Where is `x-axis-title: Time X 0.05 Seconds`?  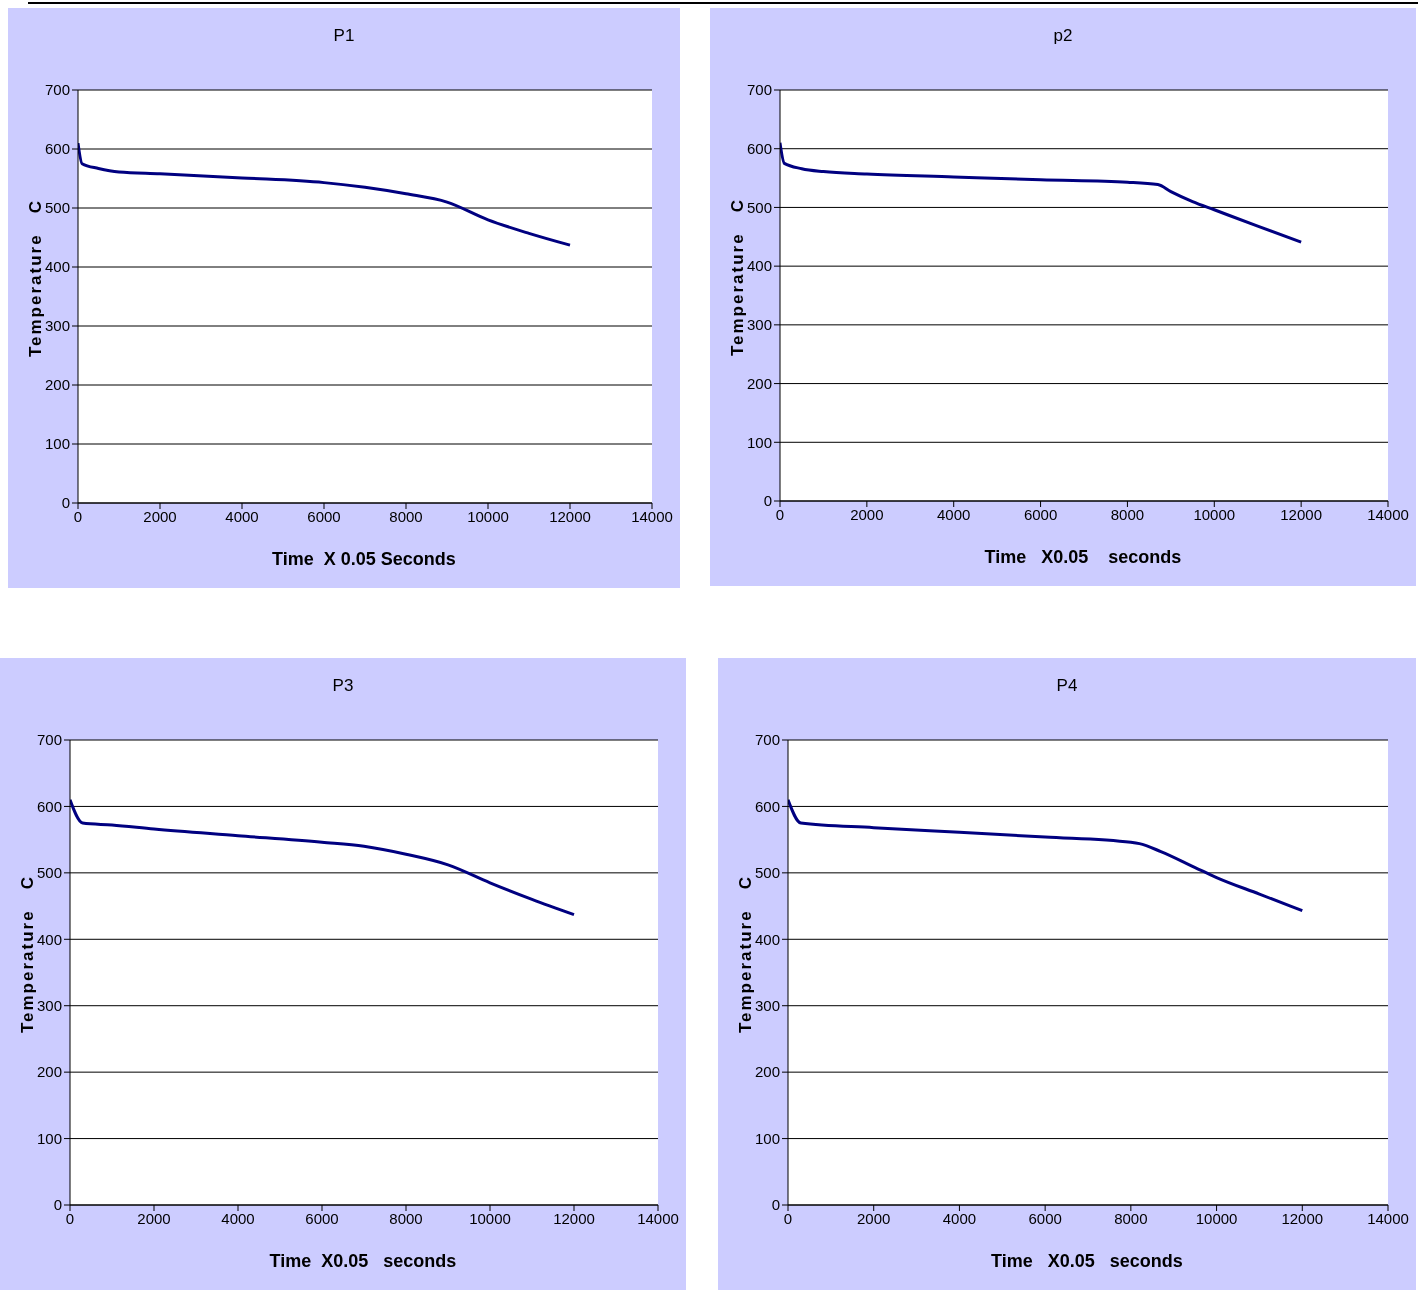
x-axis-title: Time X 0.05 Seconds is located at coordinates (364, 559).